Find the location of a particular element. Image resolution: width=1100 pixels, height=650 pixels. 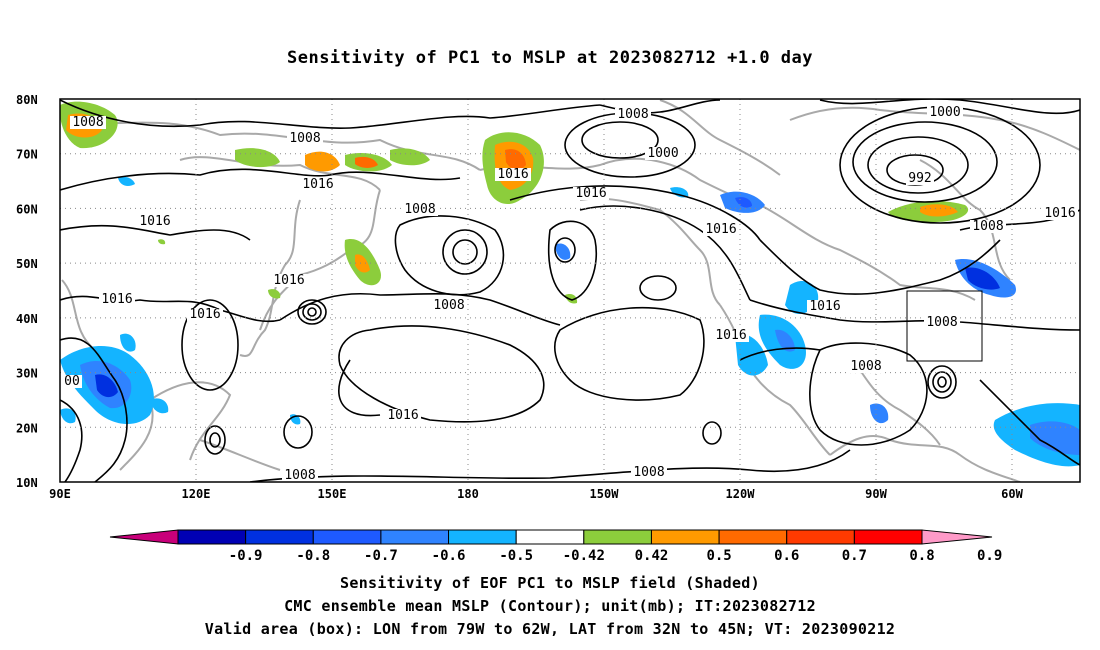

lon-tick-label: 150W is located at coordinates (605, 494).